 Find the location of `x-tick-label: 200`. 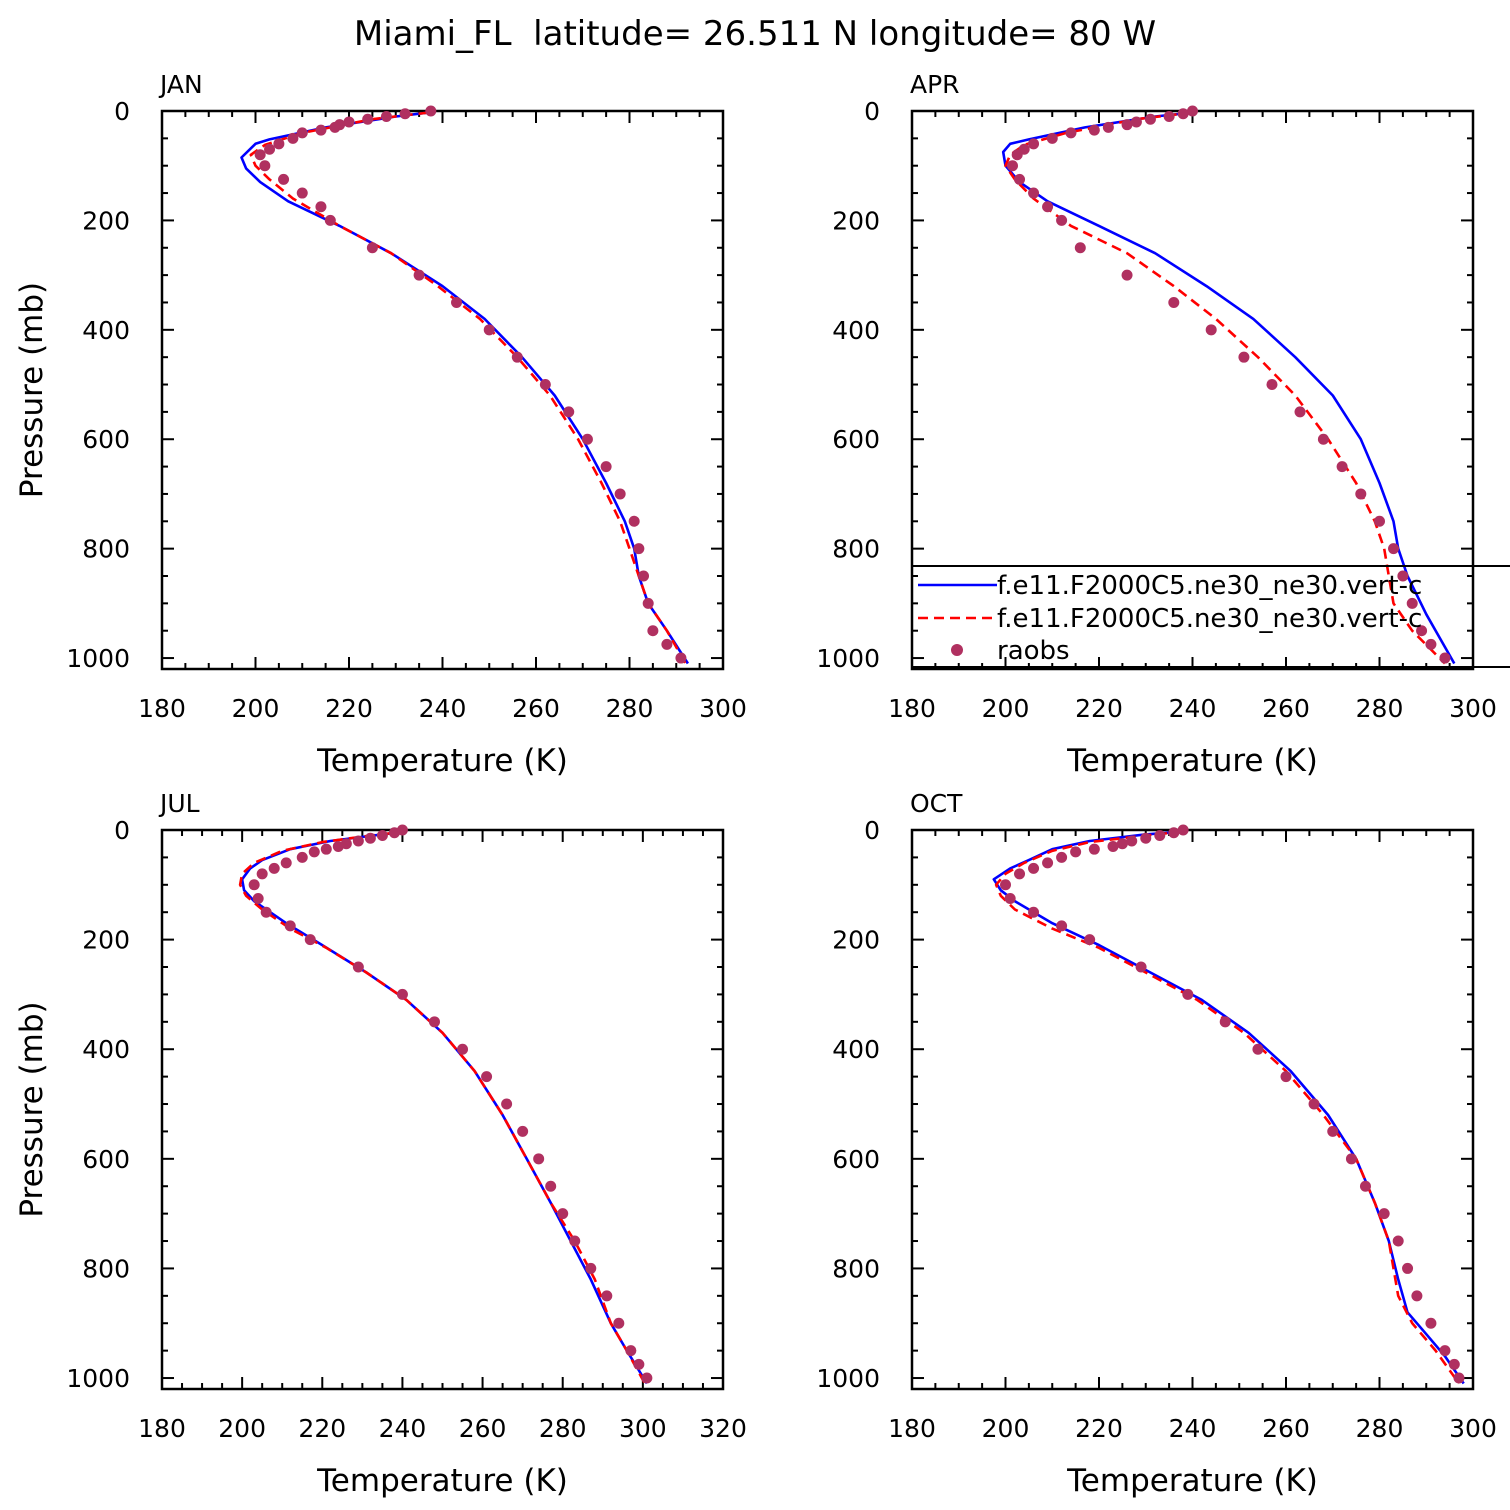

x-tick-label: 200 is located at coordinates (1006, 1428).